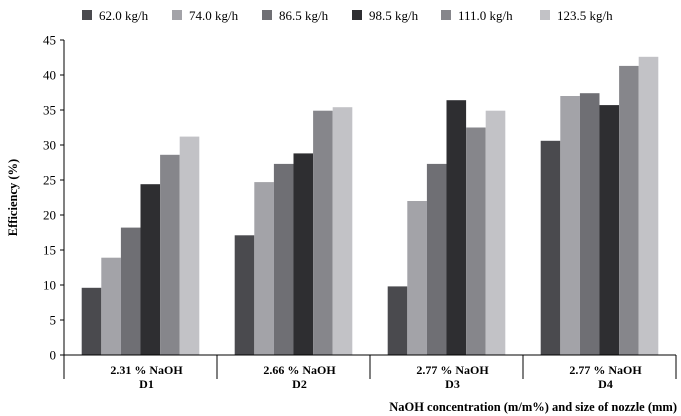 The width and height of the screenshot is (681, 416). What do you see at coordinates (452, 384) in the screenshot?
I see `x-category-label: D3` at bounding box center [452, 384].